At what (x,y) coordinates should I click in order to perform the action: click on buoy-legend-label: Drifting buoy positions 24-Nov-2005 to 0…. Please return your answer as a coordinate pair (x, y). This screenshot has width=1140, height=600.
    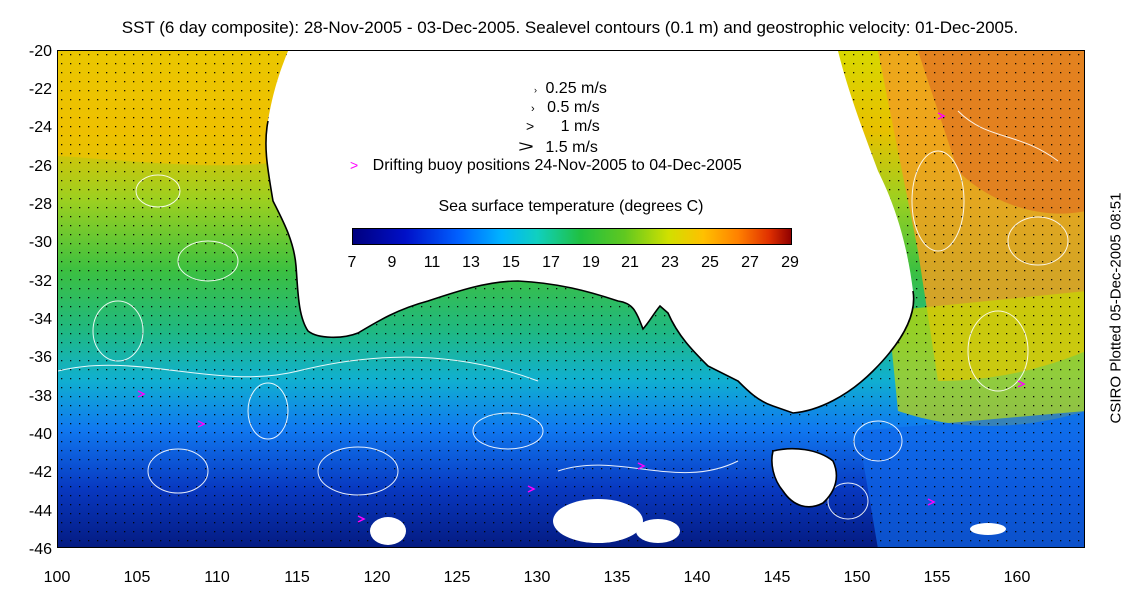
    Looking at the image, I should click on (557, 165).